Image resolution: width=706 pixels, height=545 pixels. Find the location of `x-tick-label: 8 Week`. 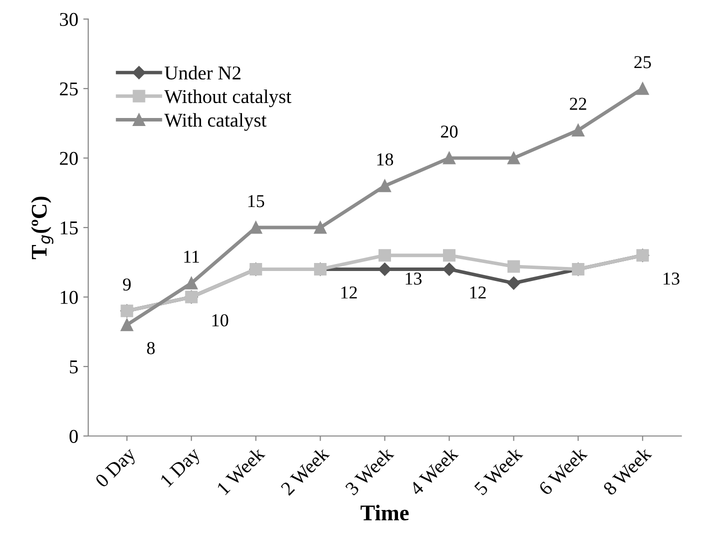

x-tick-label: 8 Week is located at coordinates (627, 471).